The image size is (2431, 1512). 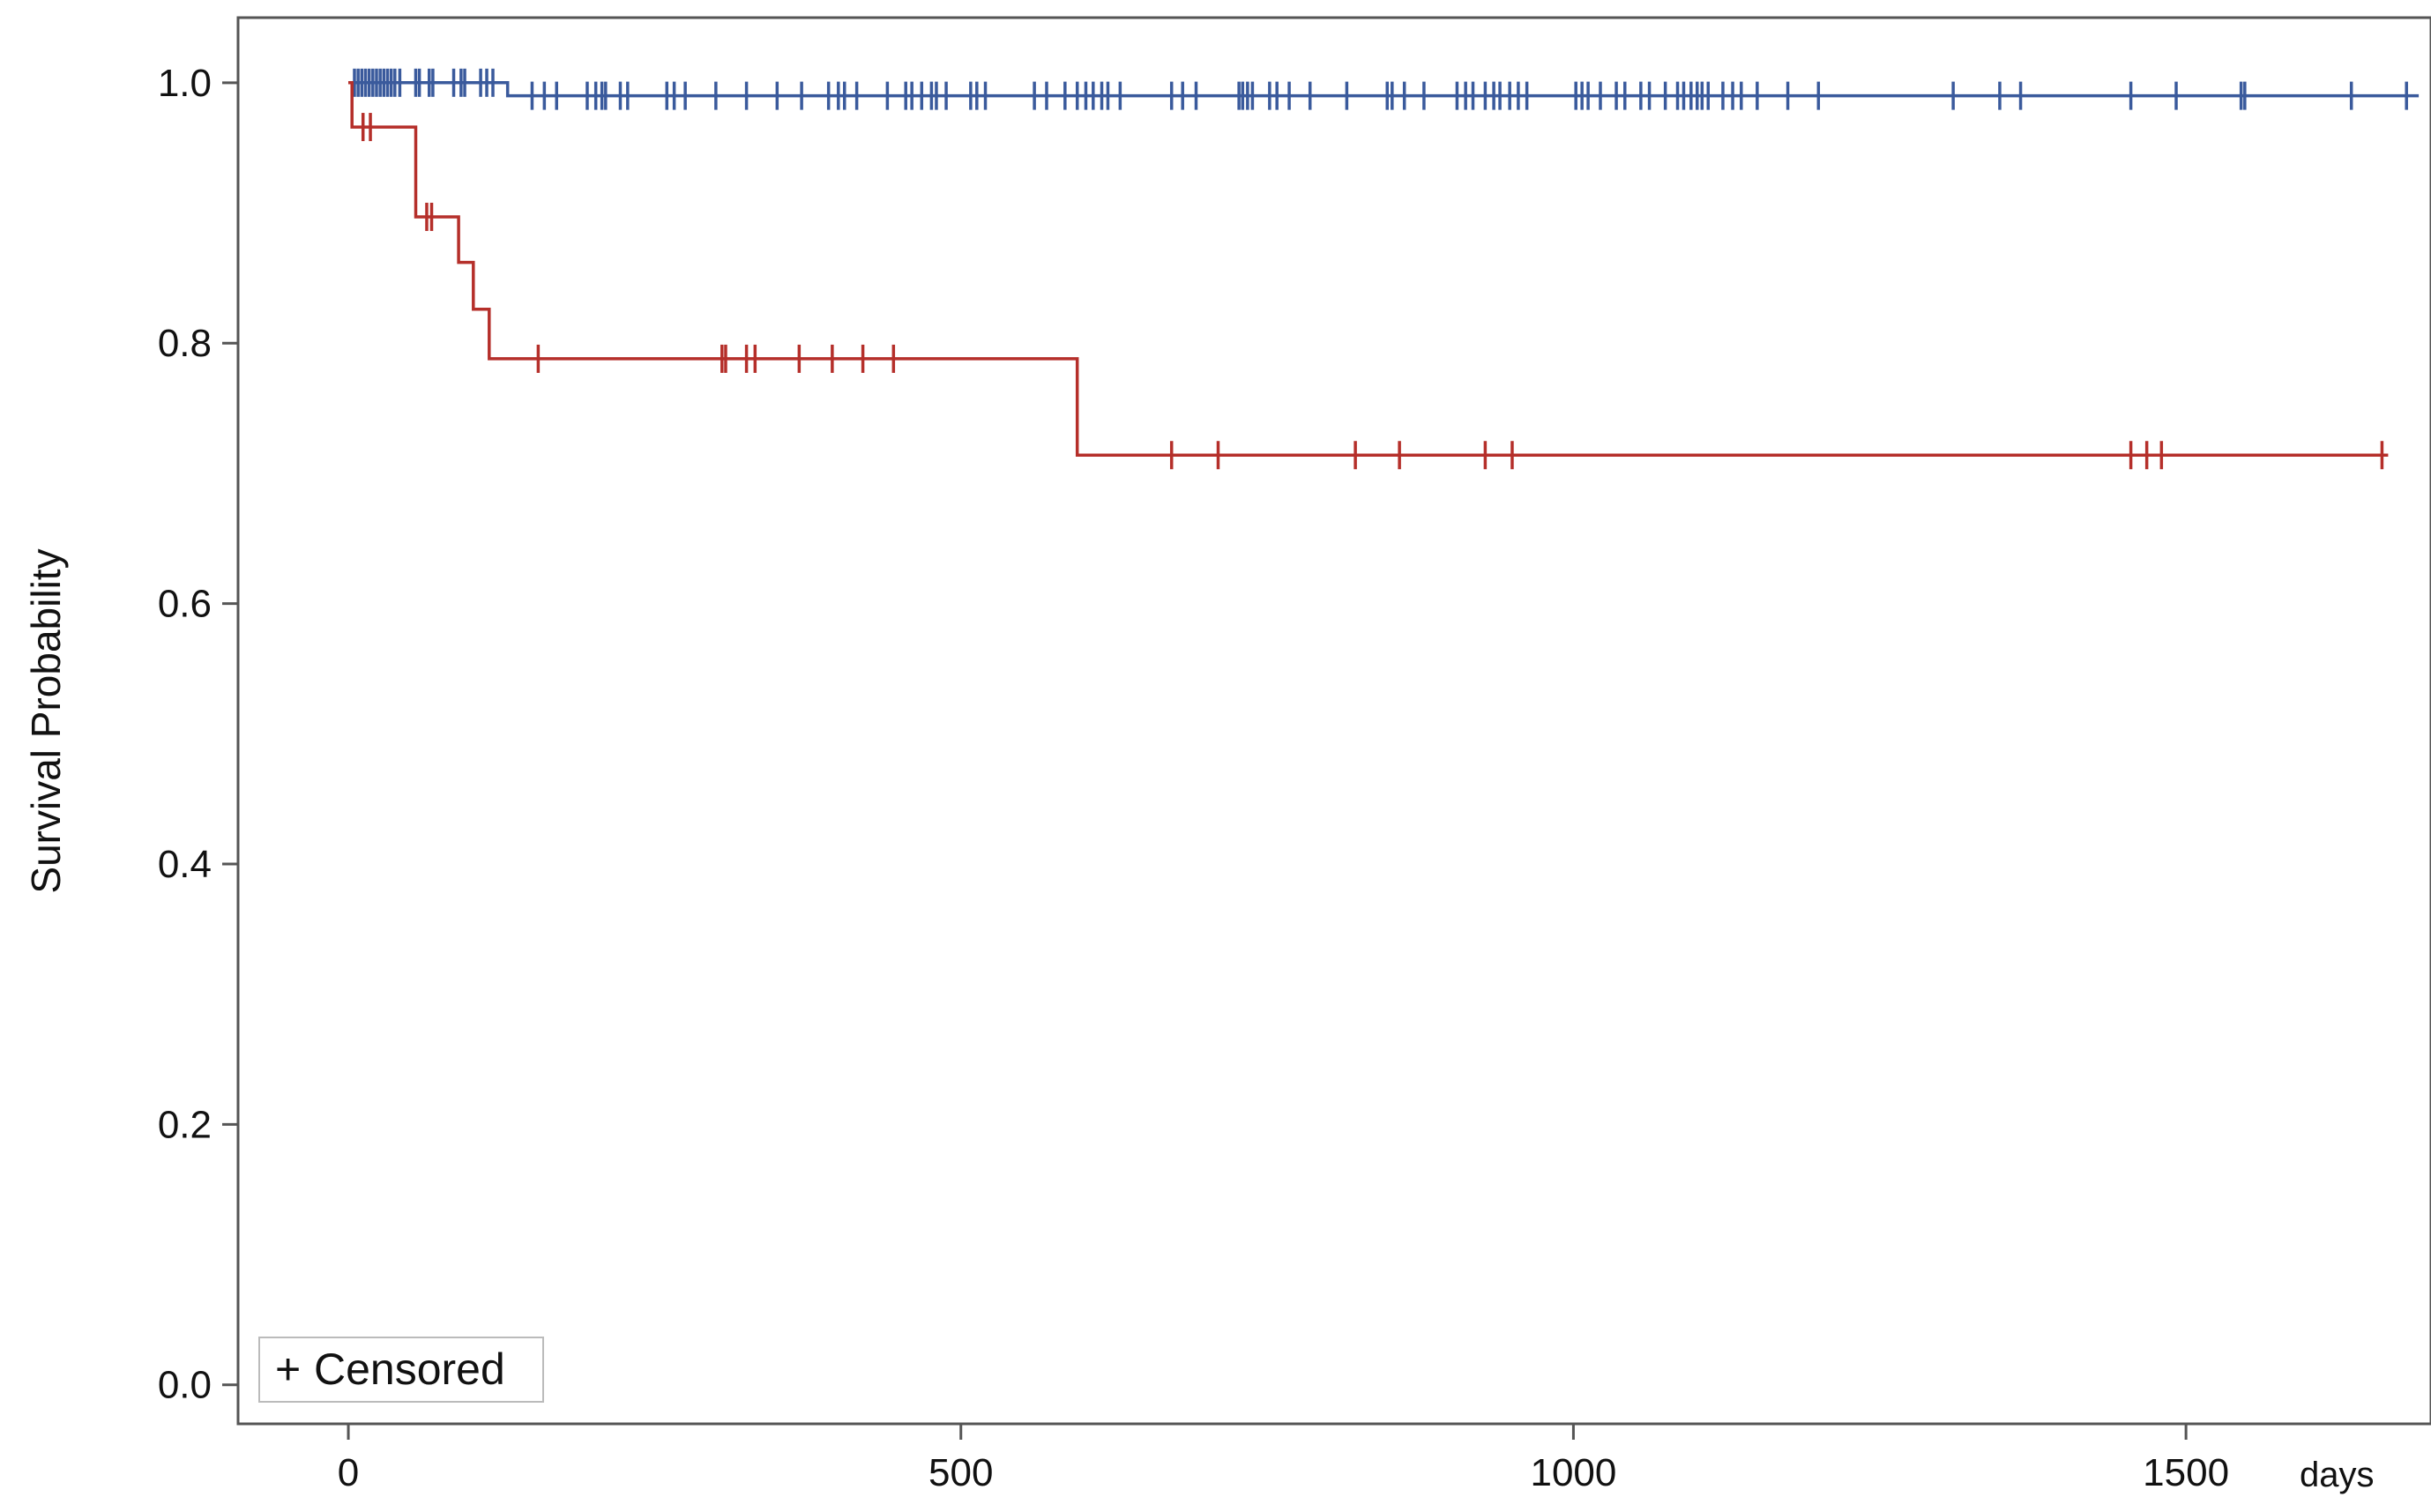 I want to click on y-tick-label: 0.8, so click(x=185, y=343).